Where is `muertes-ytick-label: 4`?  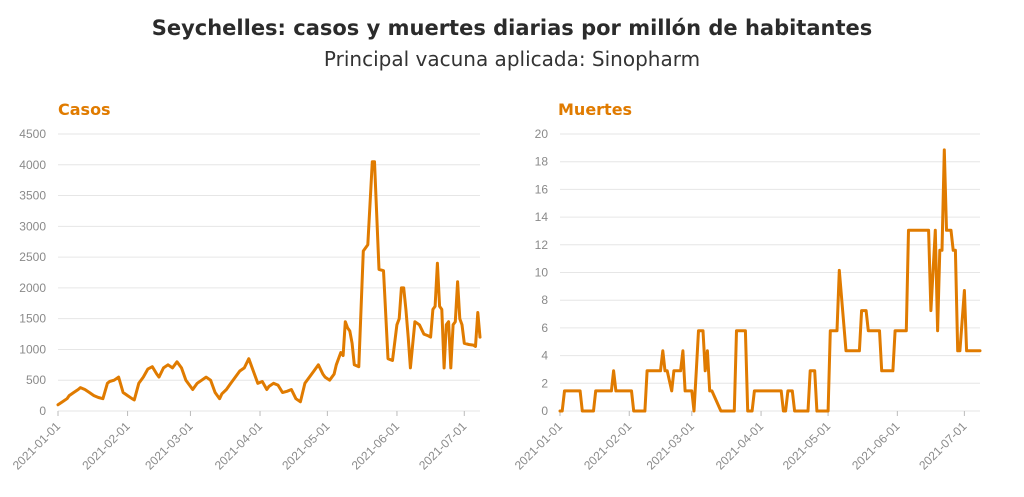 muertes-ytick-label: 4 is located at coordinates (544, 356).